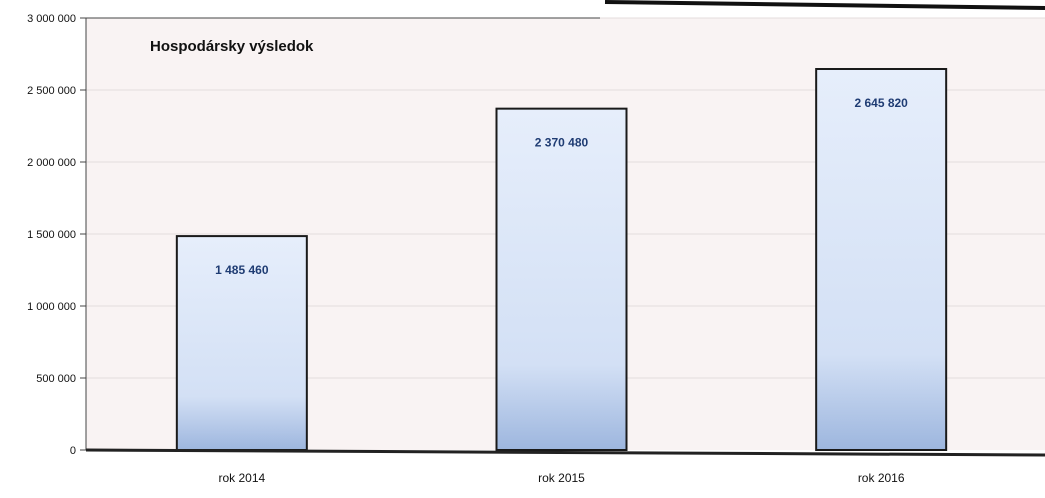 The image size is (1045, 498). Describe the element at coordinates (881, 103) in the screenshot. I see `data-label: 2 645 820` at that location.